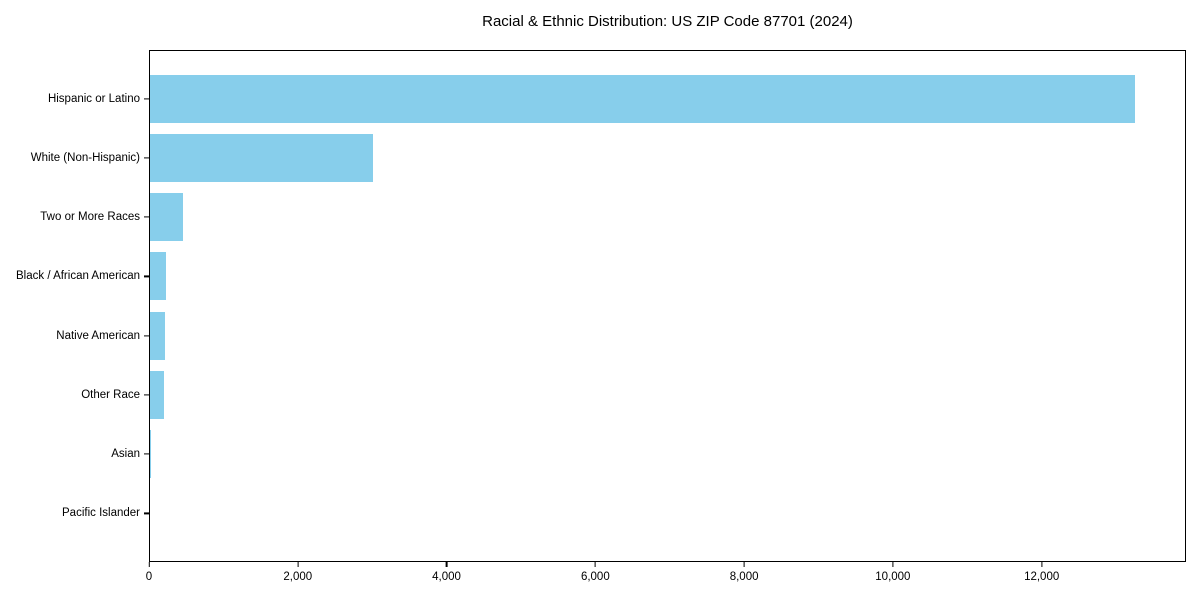 The height and width of the screenshot is (600, 1200). I want to click on bar-row: White (Non-Hispanic), so click(608, 157).